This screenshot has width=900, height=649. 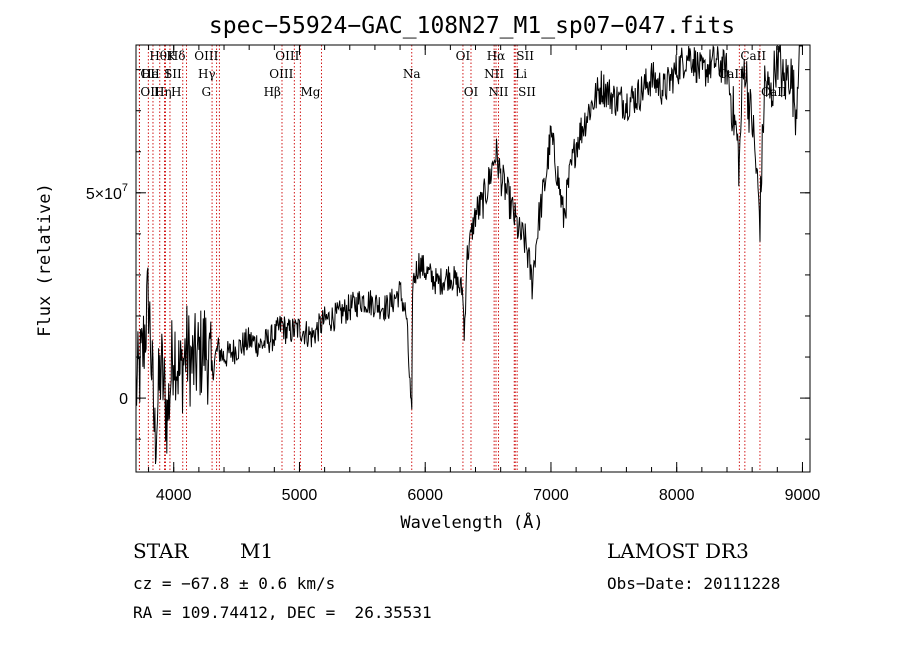 What do you see at coordinates (206, 92) in the screenshot?
I see `spectral-line-label: G` at bounding box center [206, 92].